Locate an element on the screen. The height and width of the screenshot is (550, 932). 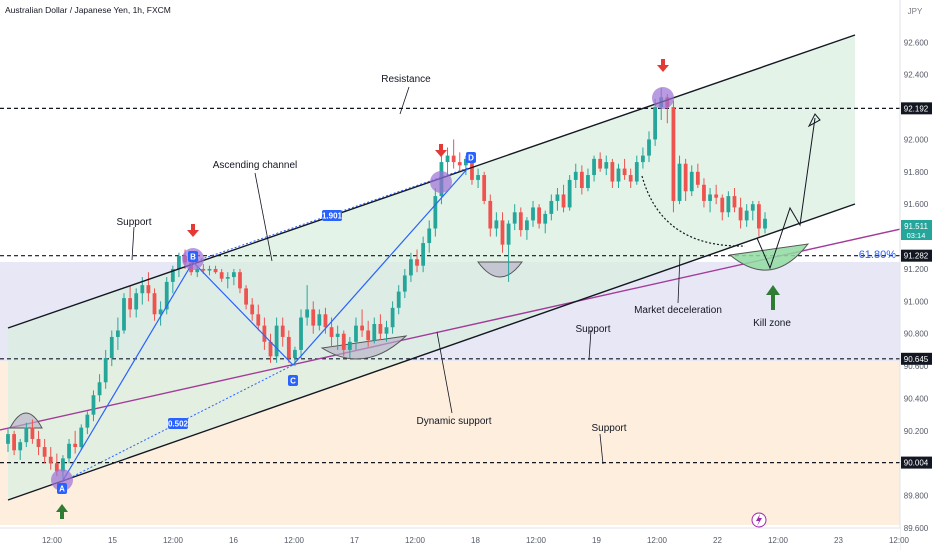
pivot-circle-top is located at coordinates (663, 98).